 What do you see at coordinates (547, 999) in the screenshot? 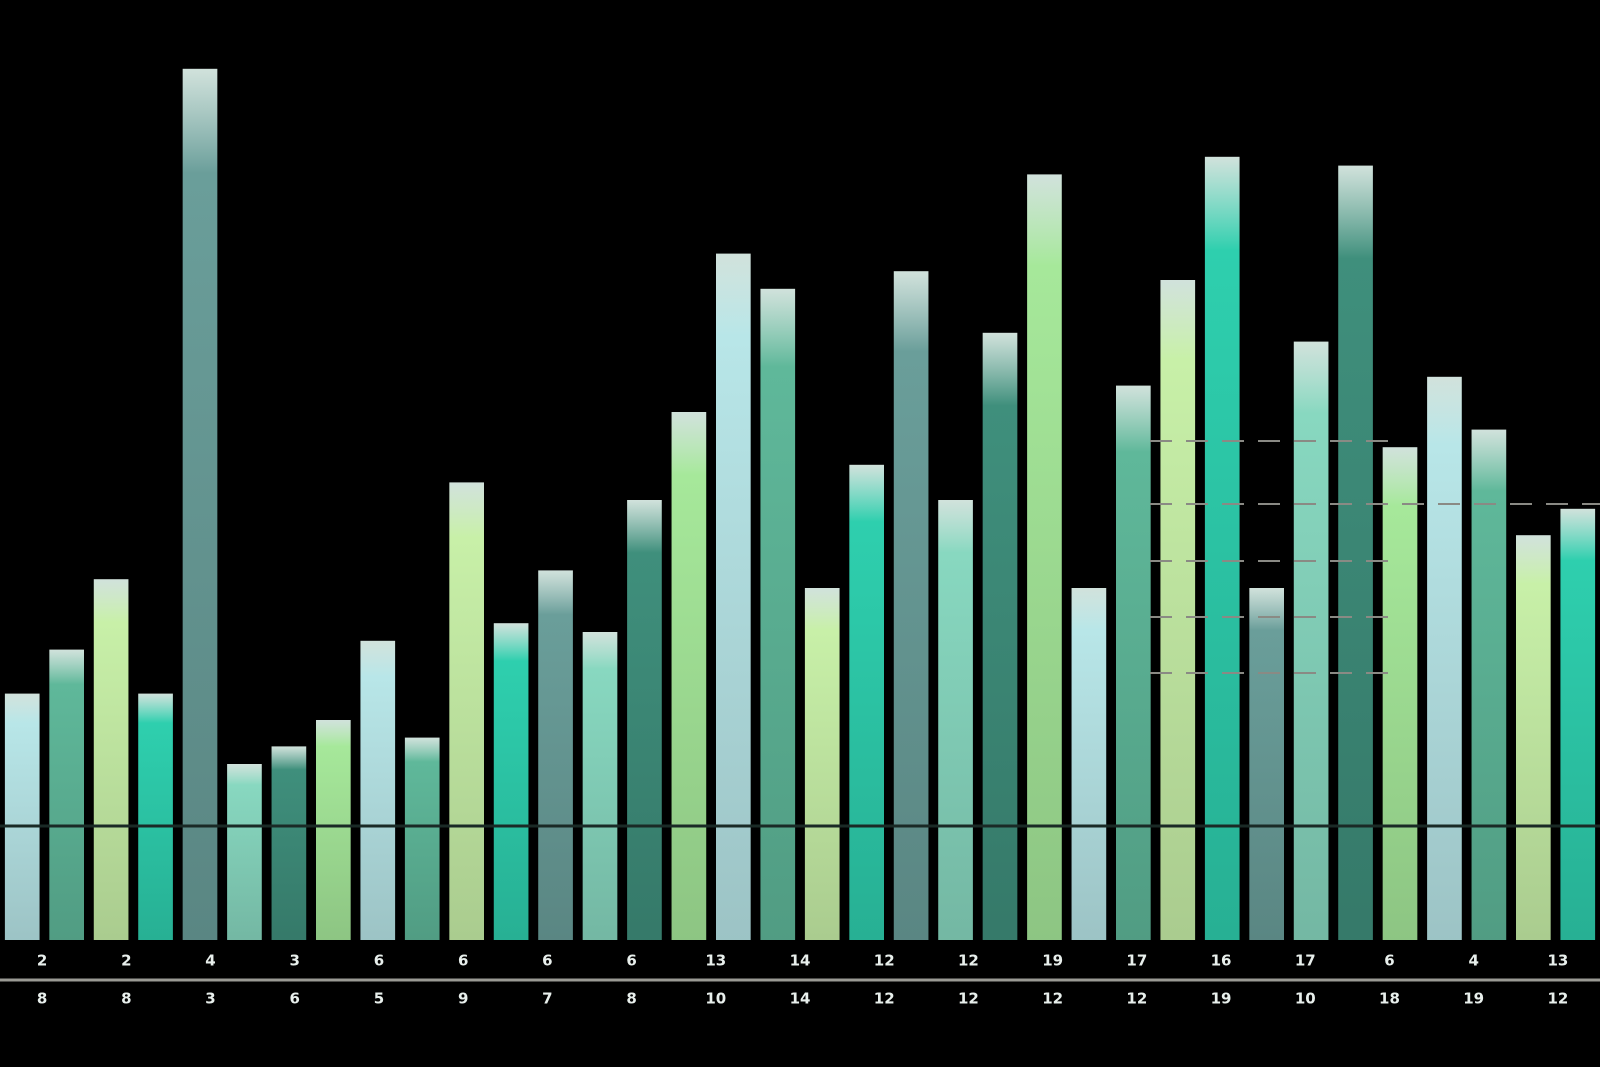
I see `x-tick-label: 7` at bounding box center [547, 999].